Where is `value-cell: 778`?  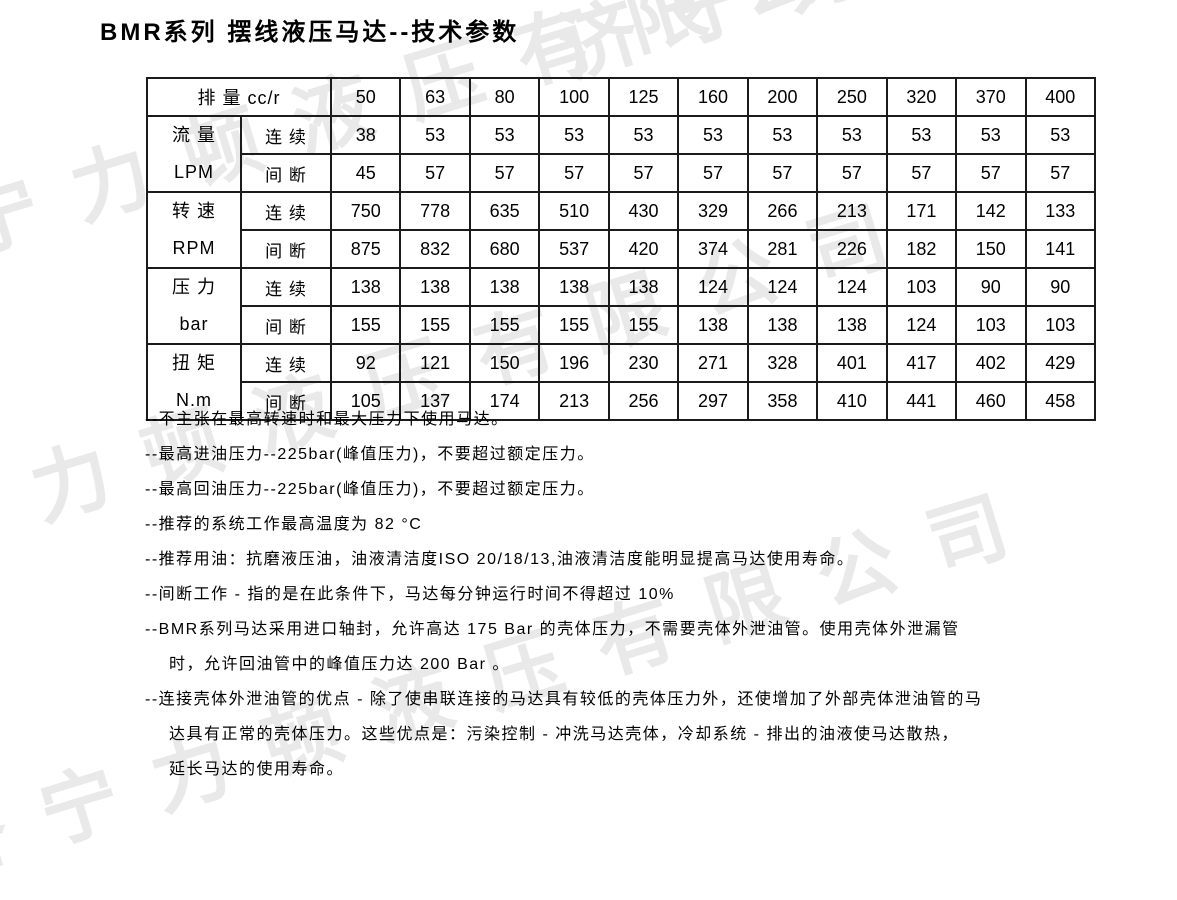 value-cell: 778 is located at coordinates (435, 211).